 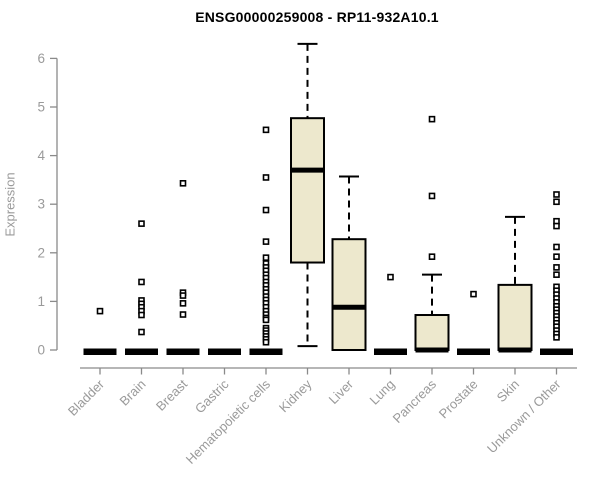 I want to click on y-tick-label: 5, so click(x=41, y=107).